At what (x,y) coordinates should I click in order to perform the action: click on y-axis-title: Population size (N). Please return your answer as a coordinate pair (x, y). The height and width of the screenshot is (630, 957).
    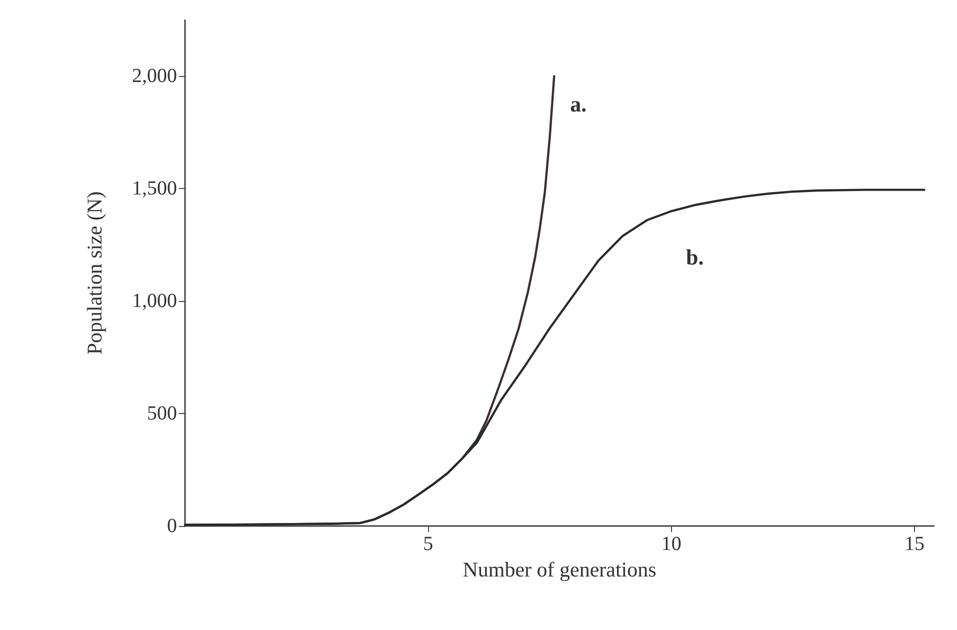
    Looking at the image, I should click on (94, 273).